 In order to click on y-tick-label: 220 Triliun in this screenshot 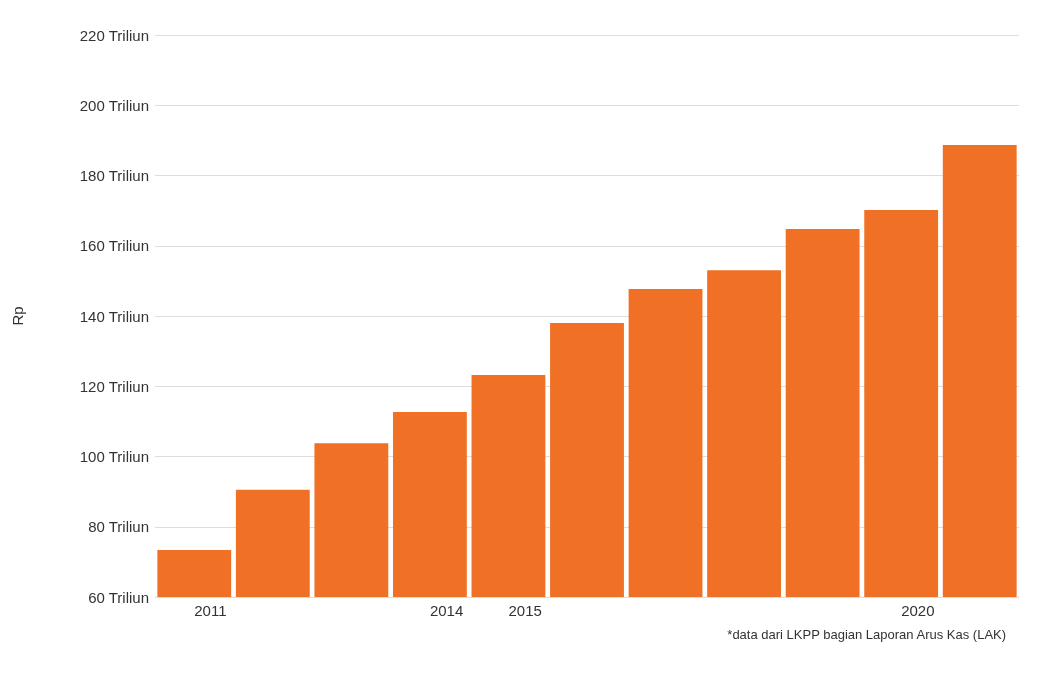, I will do `click(114, 35)`.